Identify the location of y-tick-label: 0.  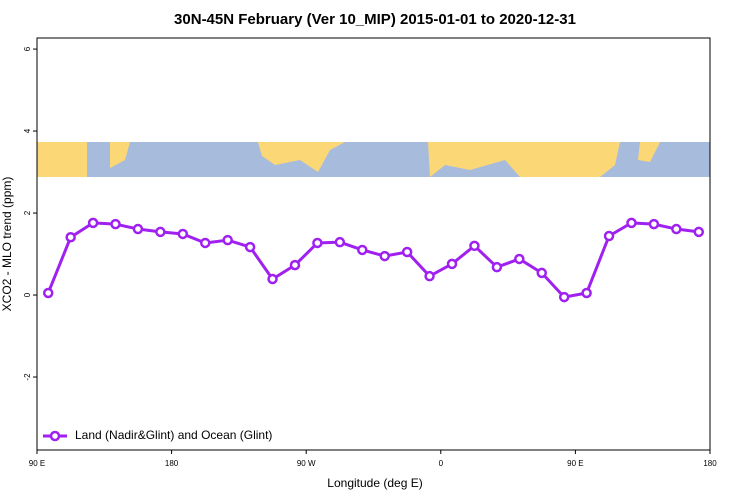
(27, 294).